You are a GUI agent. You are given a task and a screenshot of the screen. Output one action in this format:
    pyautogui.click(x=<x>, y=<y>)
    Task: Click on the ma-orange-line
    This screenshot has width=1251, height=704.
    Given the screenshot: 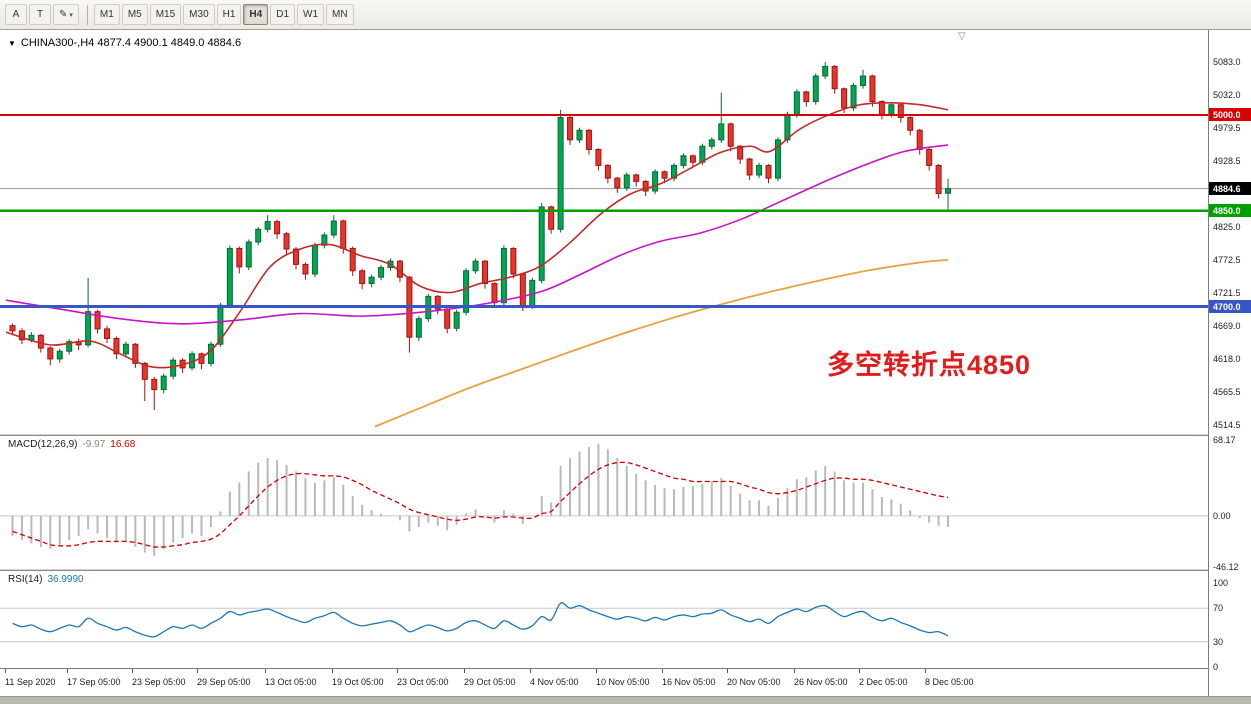 What is the action you would take?
    pyautogui.click(x=661, y=343)
    